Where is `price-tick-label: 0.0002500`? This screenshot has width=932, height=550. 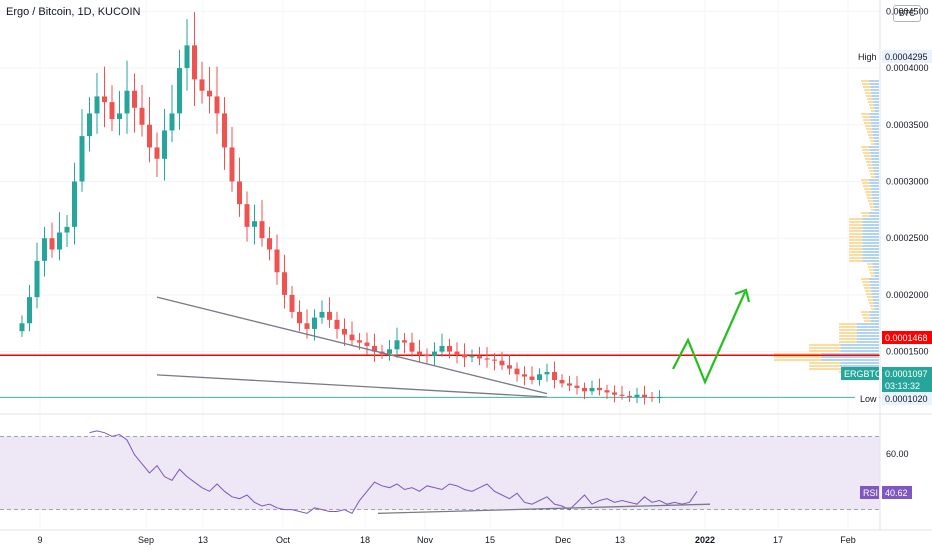 price-tick-label: 0.0002500 is located at coordinates (907, 238).